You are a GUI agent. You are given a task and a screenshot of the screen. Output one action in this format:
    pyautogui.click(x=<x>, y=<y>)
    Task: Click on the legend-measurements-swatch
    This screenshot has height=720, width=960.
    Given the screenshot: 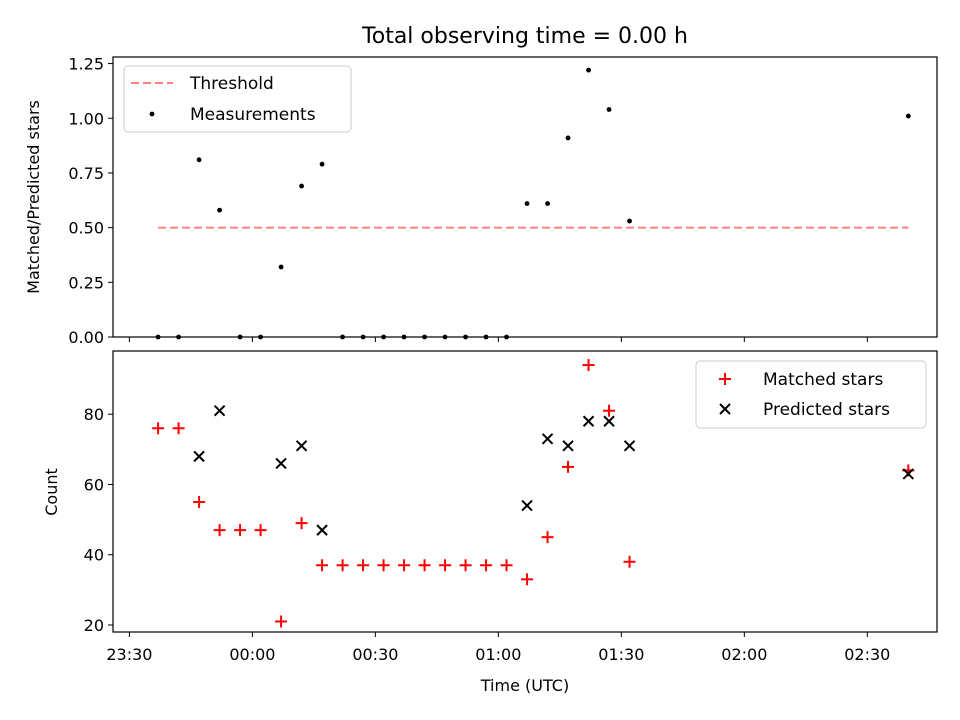 What is the action you would take?
    pyautogui.click(x=152, y=114)
    